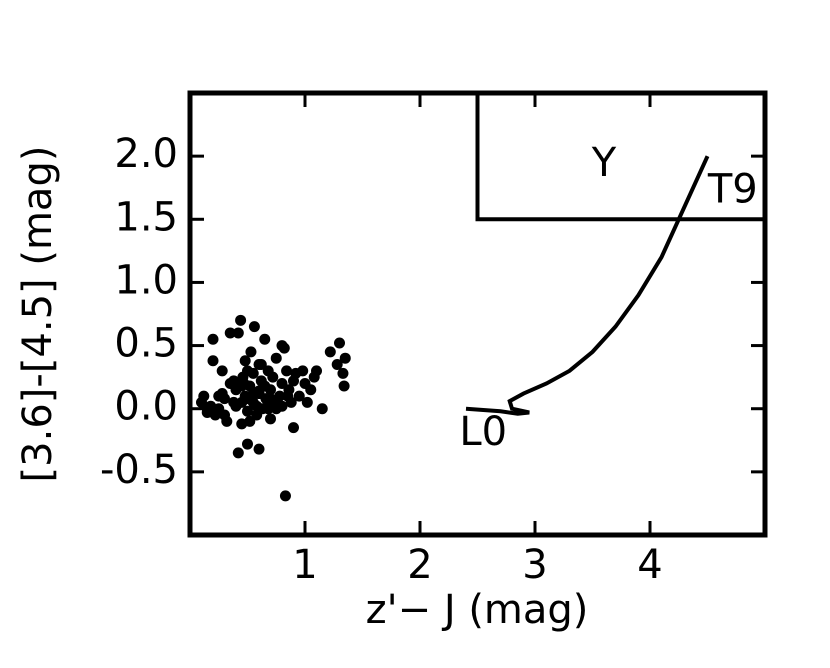 The height and width of the screenshot is (668, 830). Describe the element at coordinates (146, 407) in the screenshot. I see `y-tick-label: 0.0` at that location.